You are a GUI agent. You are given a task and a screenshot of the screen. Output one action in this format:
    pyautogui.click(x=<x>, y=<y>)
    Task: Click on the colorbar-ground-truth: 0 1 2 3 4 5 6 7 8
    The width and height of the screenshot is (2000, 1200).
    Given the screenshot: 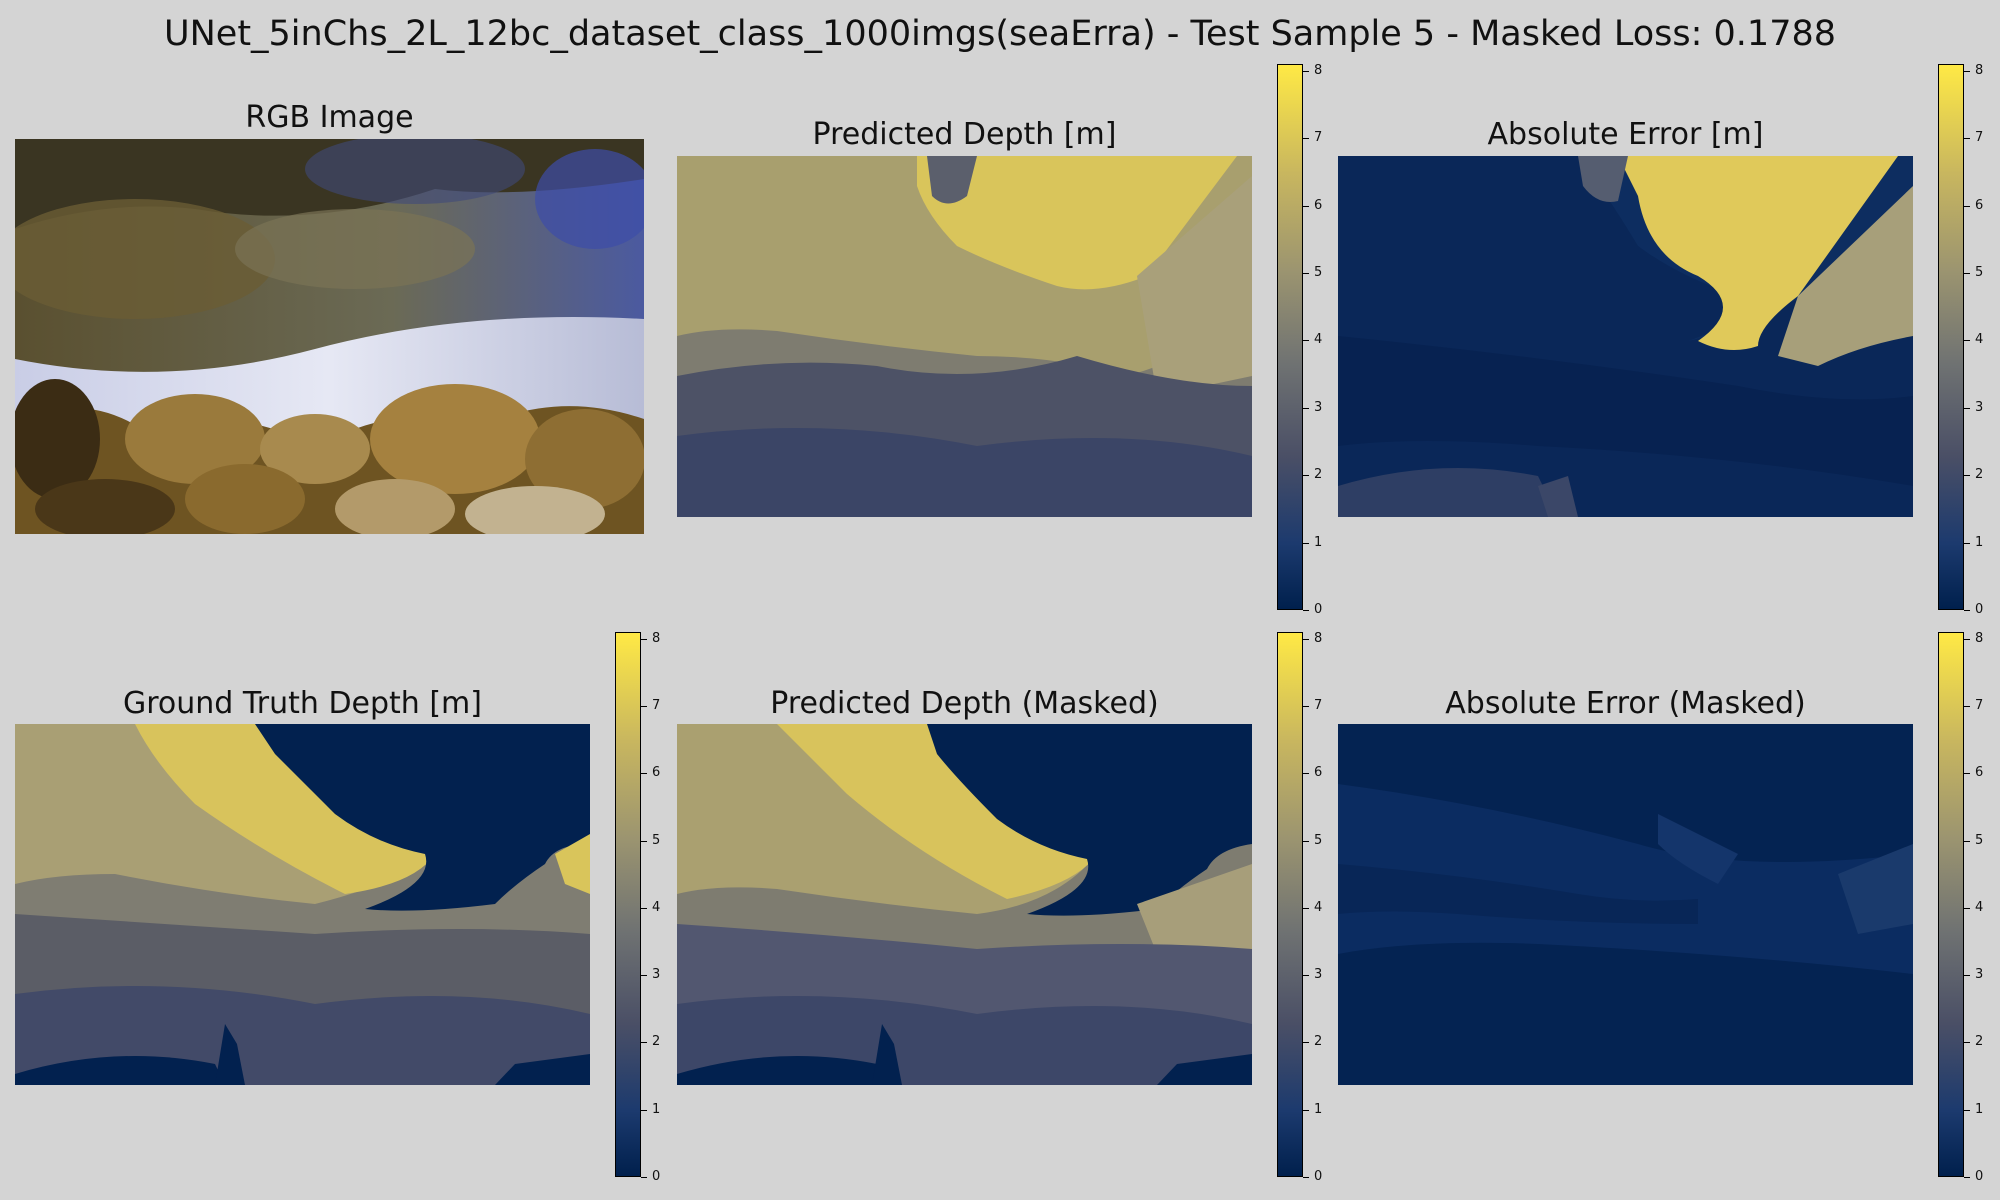 What is the action you would take?
    pyautogui.click(x=645, y=907)
    